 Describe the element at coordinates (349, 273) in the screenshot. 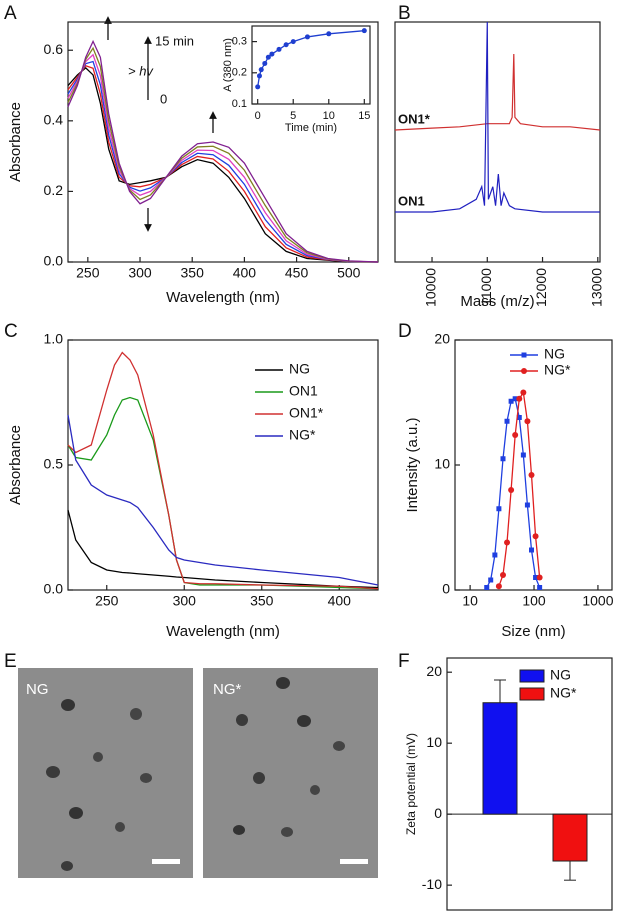

I see `x-tick-label: 500` at that location.